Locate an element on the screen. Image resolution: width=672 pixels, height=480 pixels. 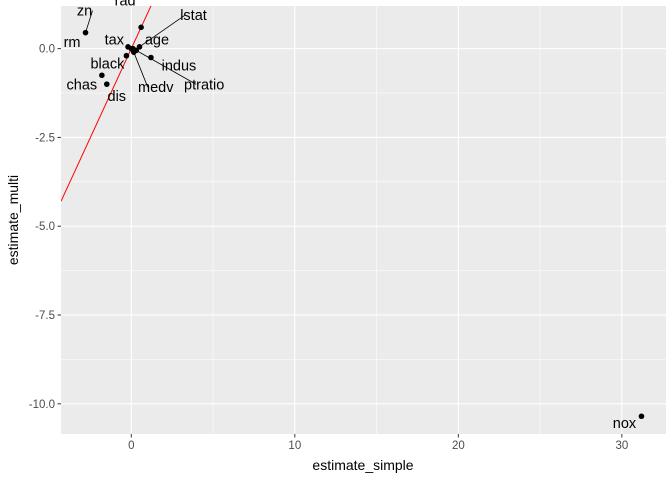
point-label-ptratio: ptratio is located at coordinates (204, 85).